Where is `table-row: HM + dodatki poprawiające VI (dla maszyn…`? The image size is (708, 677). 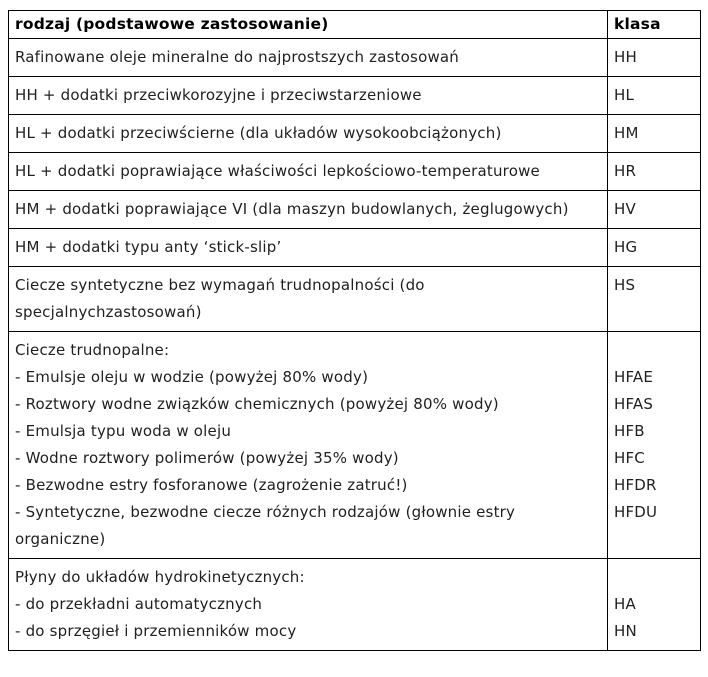 table-row: HM + dodatki poprawiające VI (dla maszyn… is located at coordinates (354, 209).